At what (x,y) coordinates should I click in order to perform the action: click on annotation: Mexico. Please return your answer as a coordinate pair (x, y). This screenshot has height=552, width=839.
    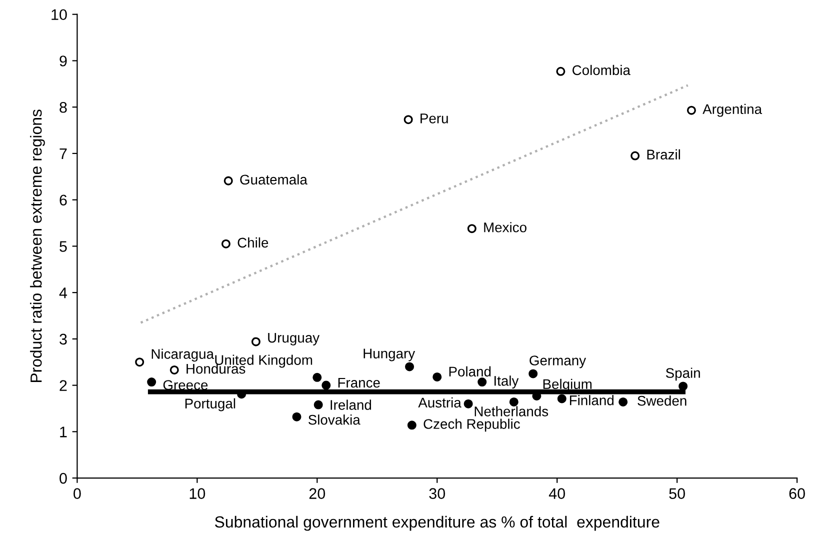
    Looking at the image, I should click on (505, 227).